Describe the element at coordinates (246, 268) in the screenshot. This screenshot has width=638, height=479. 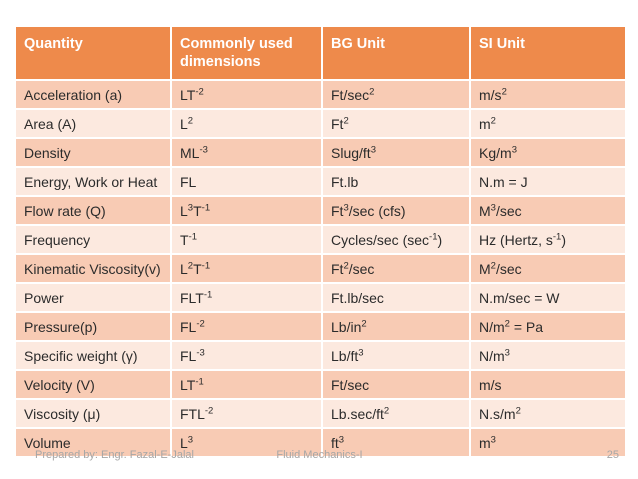
I see `table-cell: L2T-1` at that location.